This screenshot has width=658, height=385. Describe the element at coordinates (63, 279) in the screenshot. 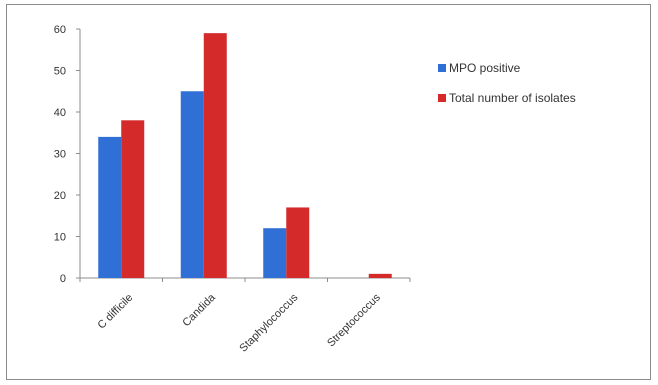

I see `y-tick-label: 0` at that location.